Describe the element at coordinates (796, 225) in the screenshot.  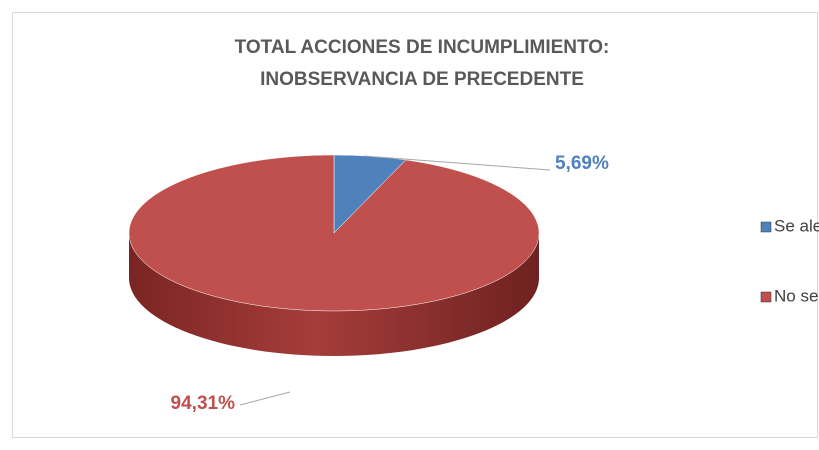
I see `legend-label: Se alega` at that location.